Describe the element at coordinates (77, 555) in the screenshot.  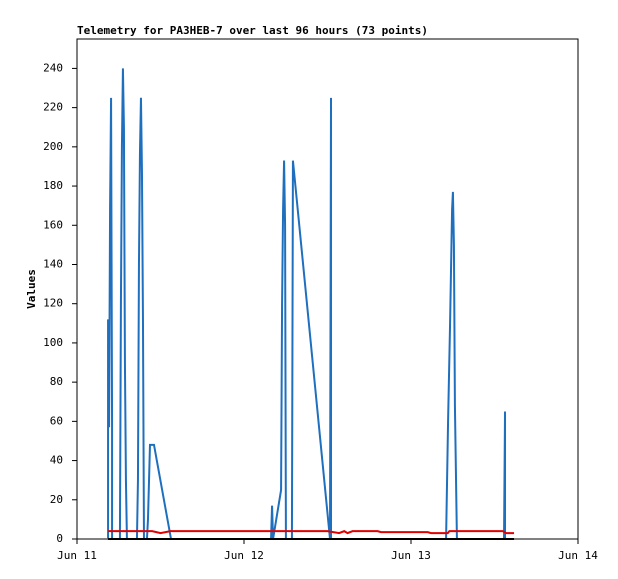
I see `x-tick-label: Jun 11` at that location.